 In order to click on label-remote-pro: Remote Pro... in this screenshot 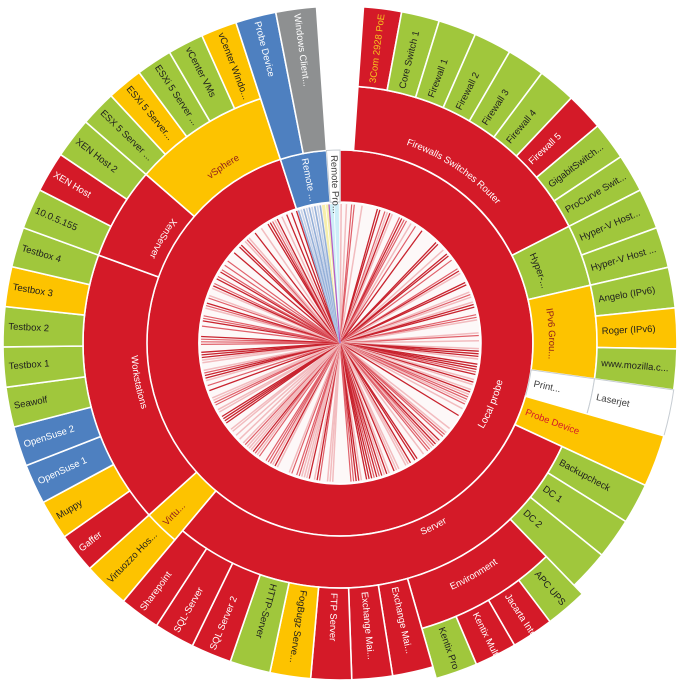, I will do `click(334, 184)`.